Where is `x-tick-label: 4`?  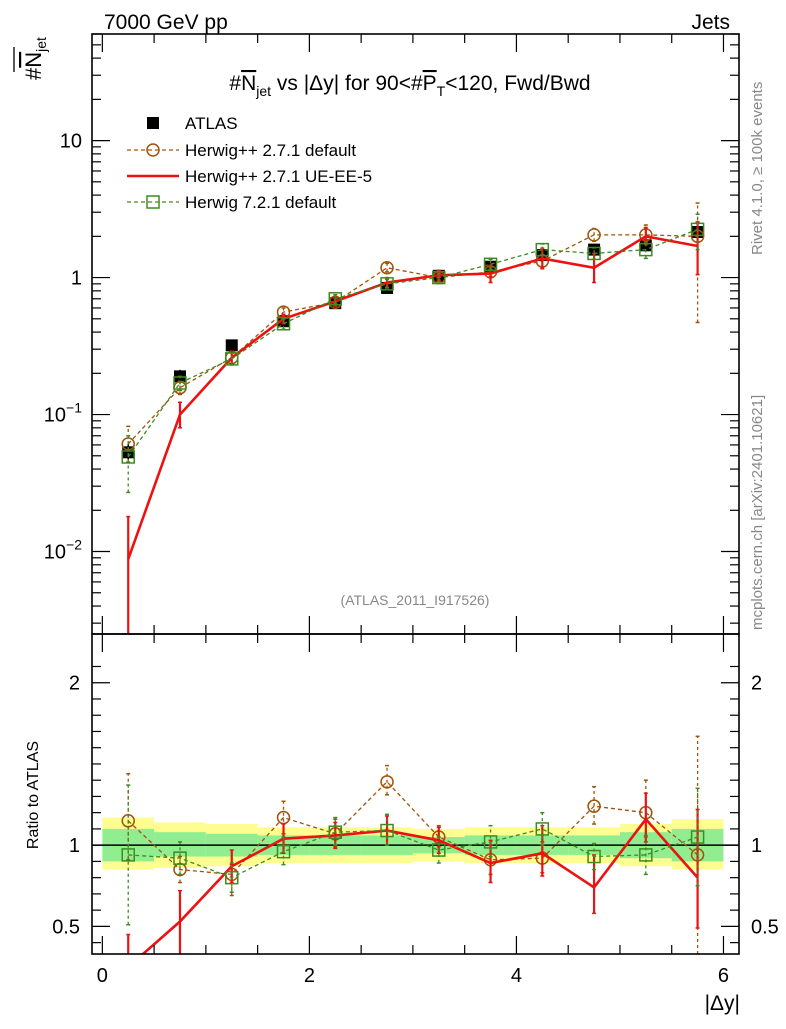
x-tick-label: 4 is located at coordinates (516, 976).